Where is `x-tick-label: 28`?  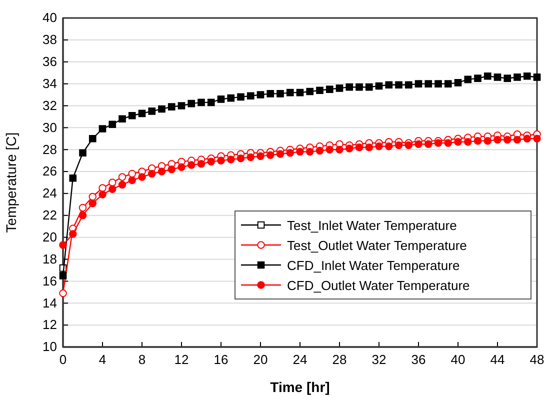 x-tick-label: 28 is located at coordinates (339, 360).